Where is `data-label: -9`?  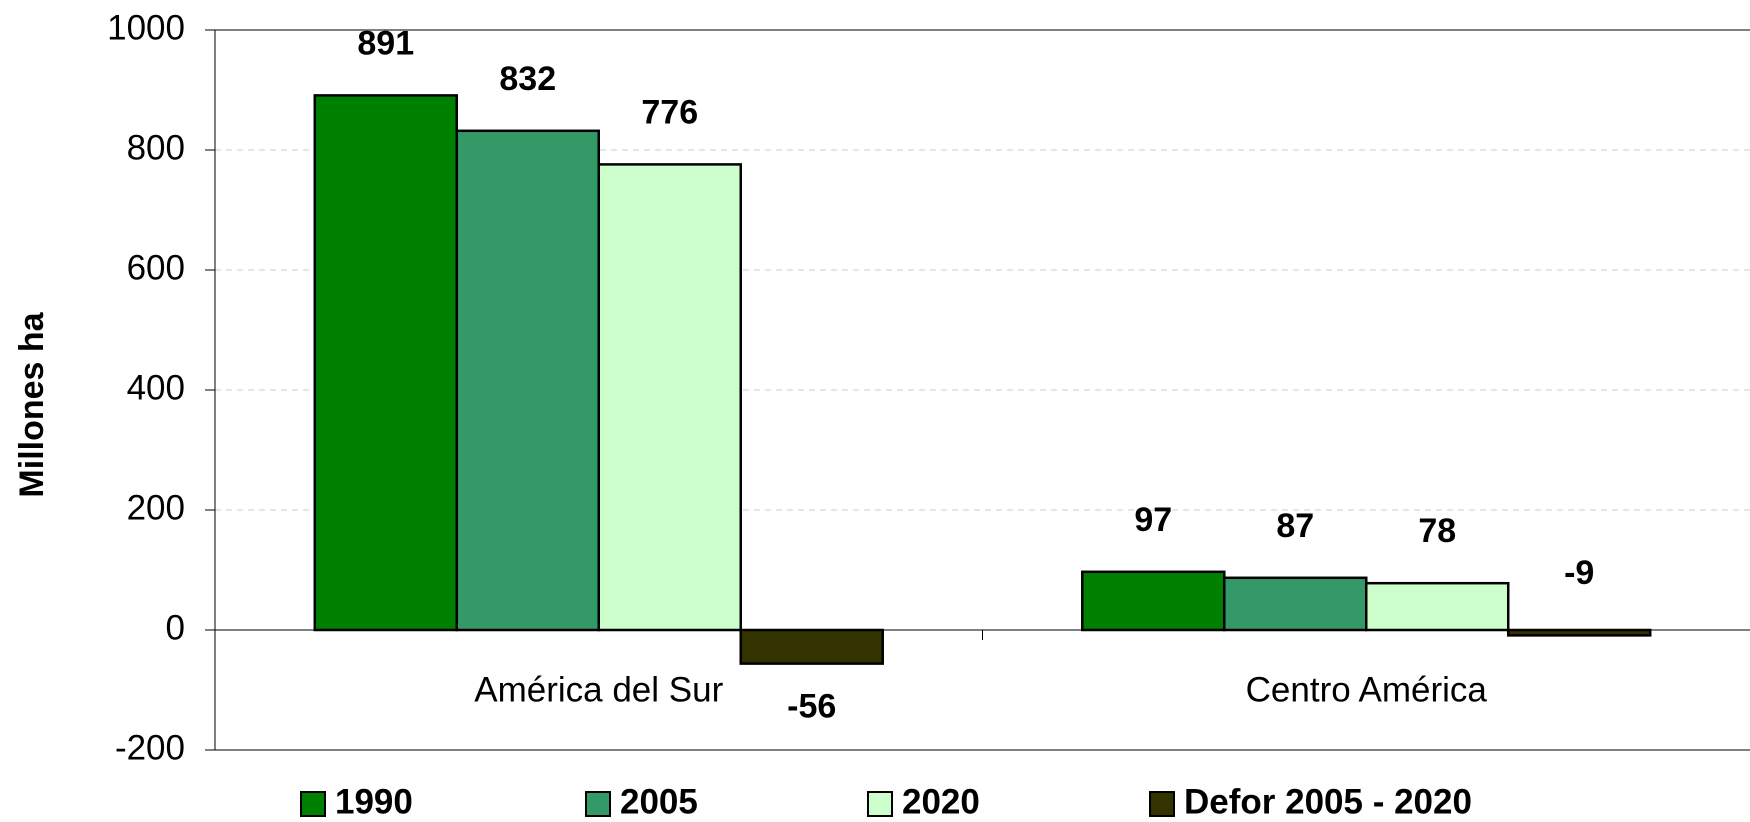
data-label: -9 is located at coordinates (1579, 573).